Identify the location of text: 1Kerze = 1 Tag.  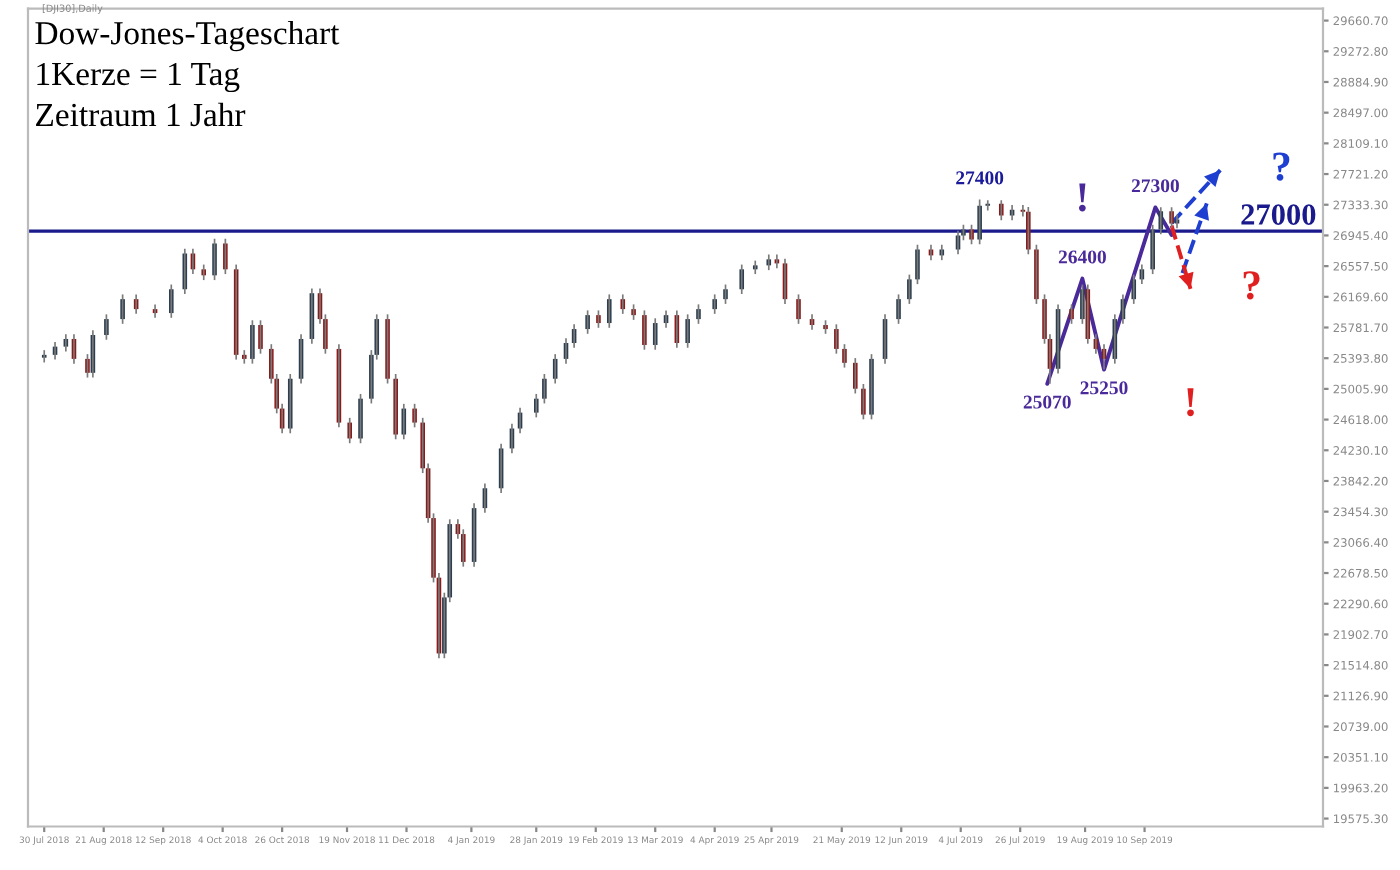
(138, 77).